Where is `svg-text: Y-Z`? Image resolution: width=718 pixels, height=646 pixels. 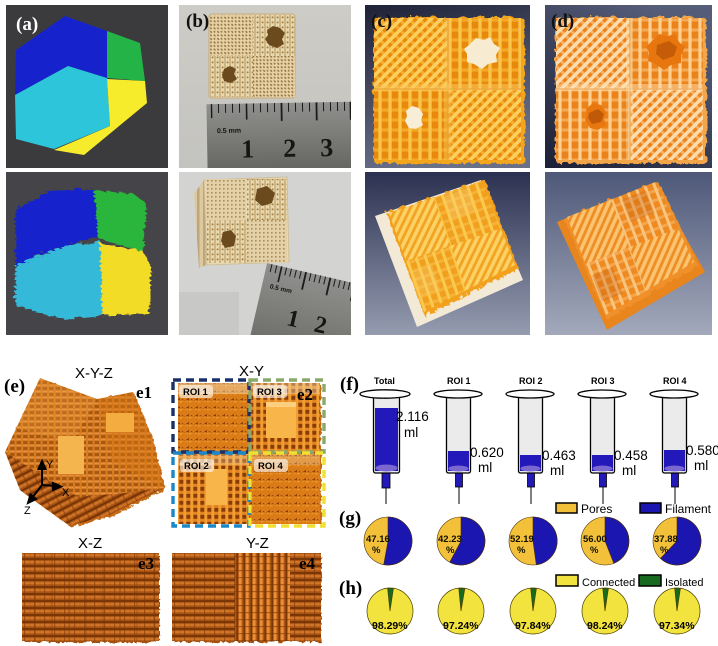
svg-text: Y-Z is located at coordinates (257, 543).